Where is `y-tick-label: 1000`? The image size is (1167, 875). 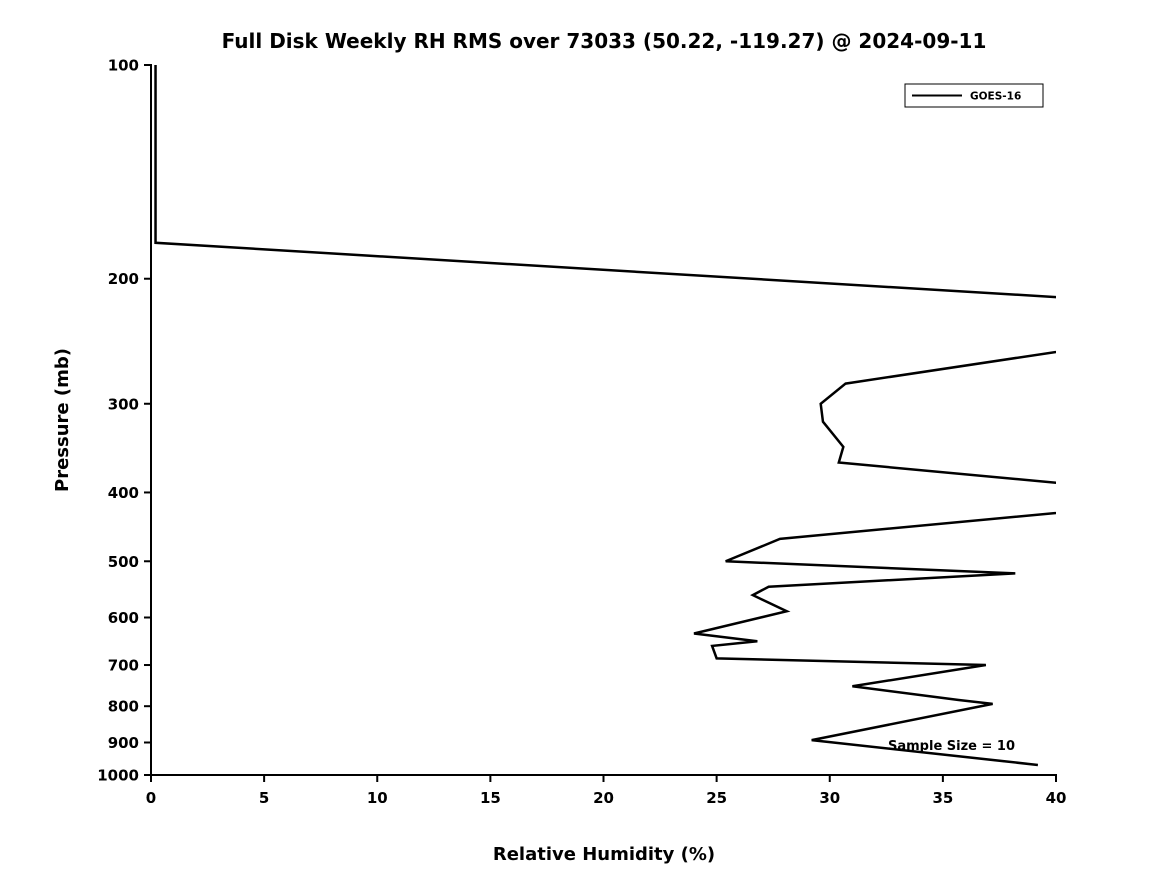 y-tick-label: 1000 is located at coordinates (118, 776).